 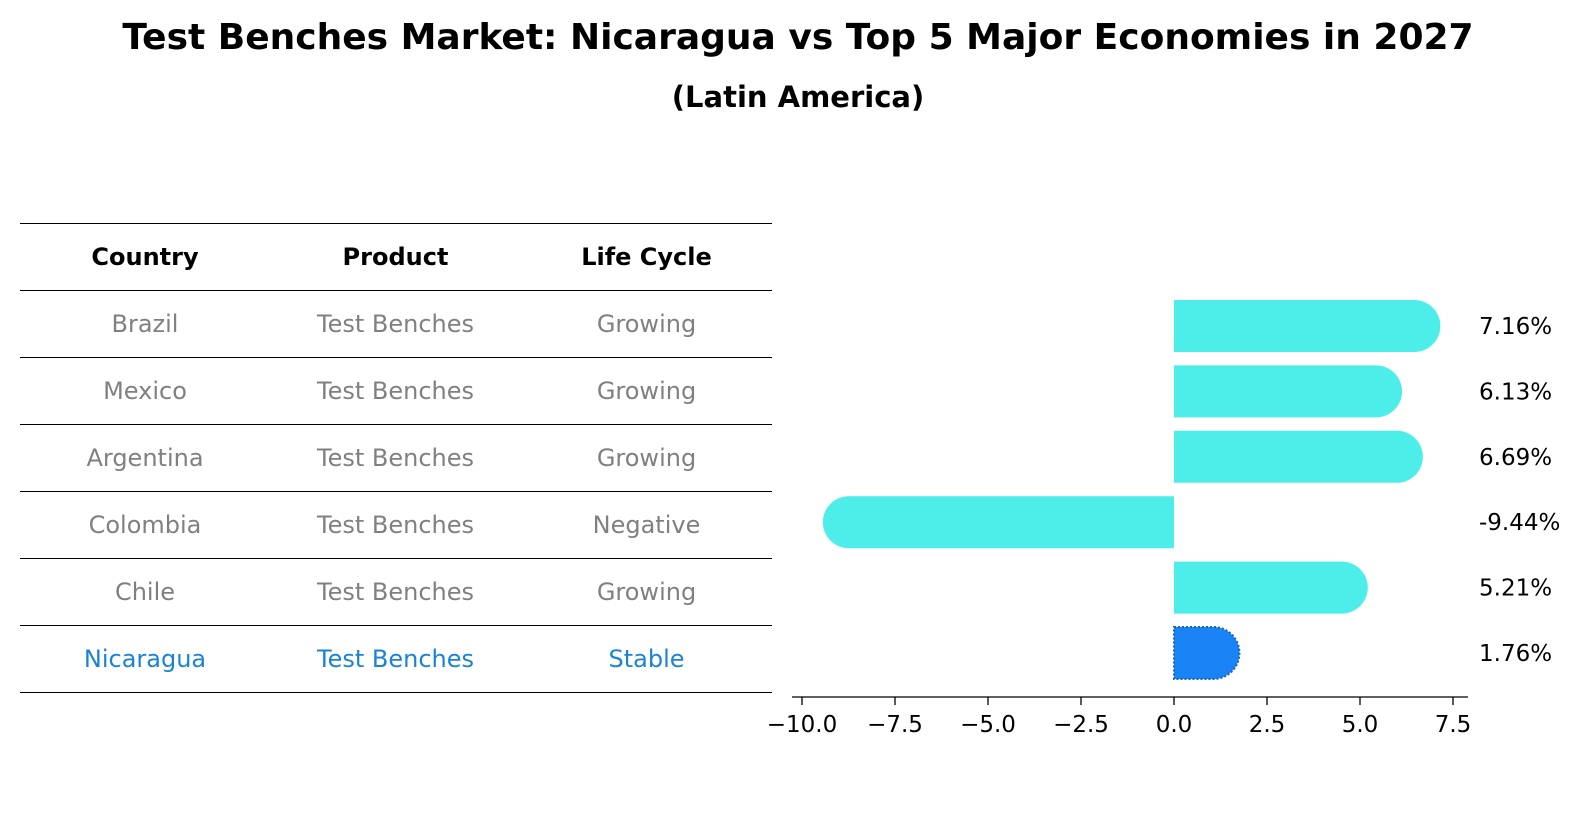 I want to click on table-row: Mexico Test Benches Growing, so click(x=396, y=391).